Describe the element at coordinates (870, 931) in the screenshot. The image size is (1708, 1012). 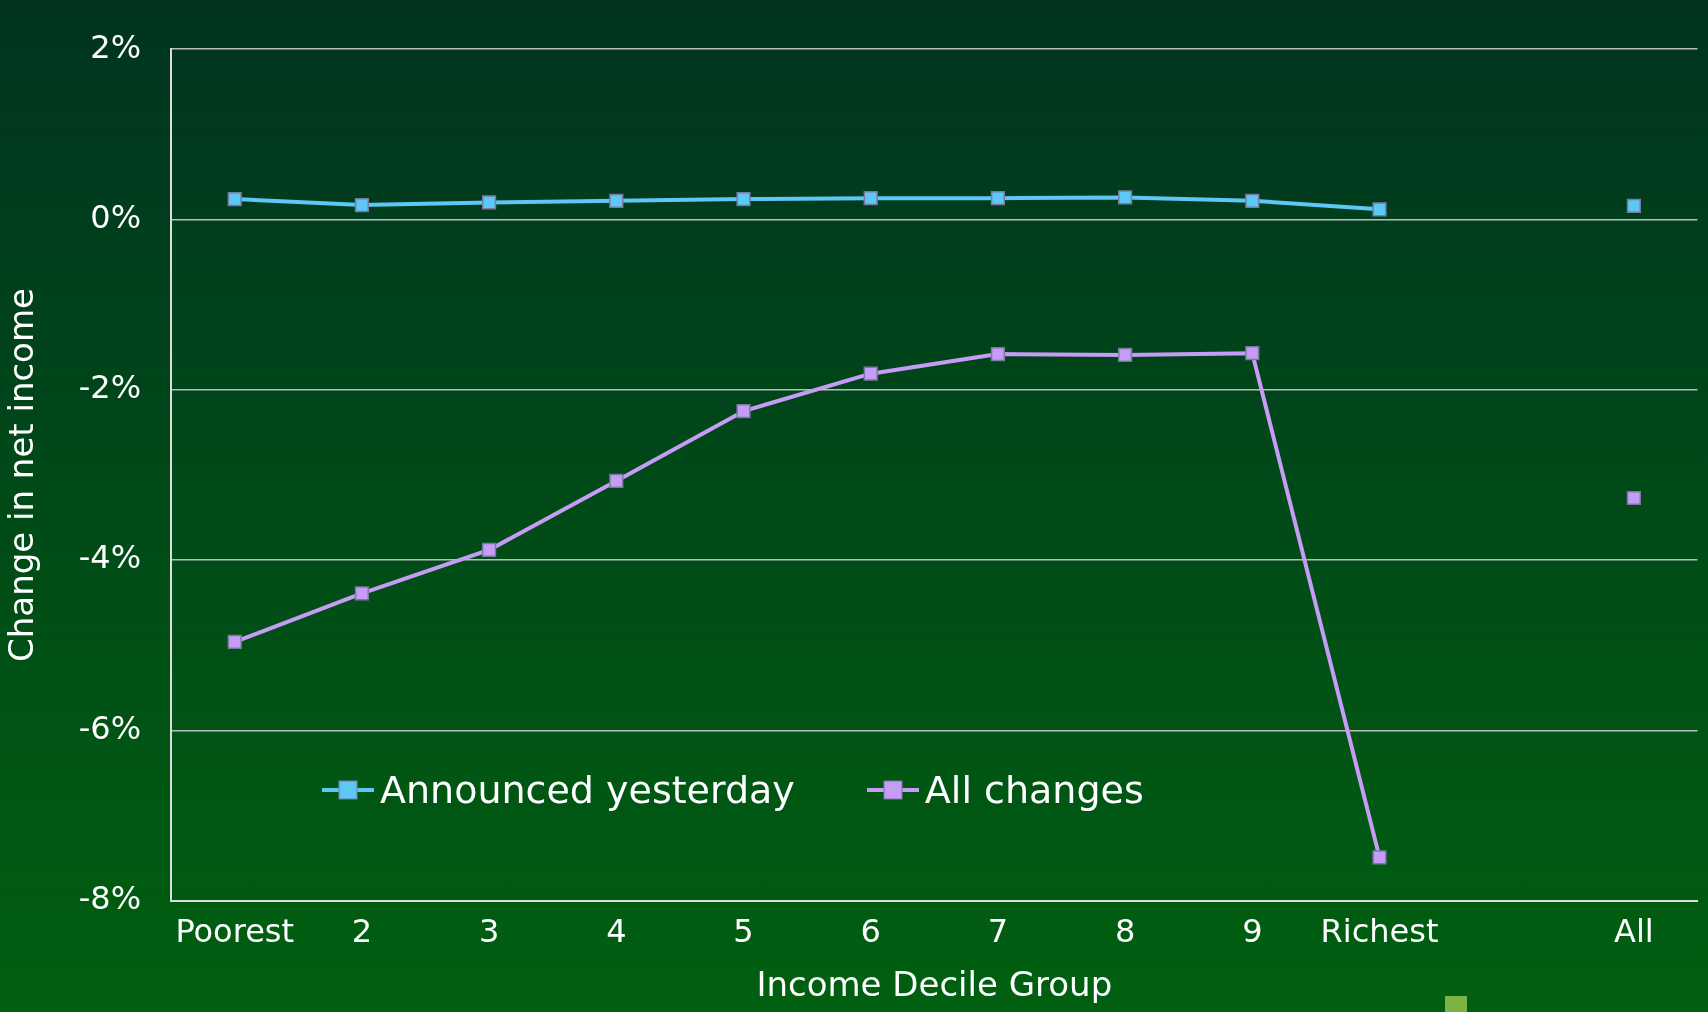
I see `x-tick-label: 6` at that location.